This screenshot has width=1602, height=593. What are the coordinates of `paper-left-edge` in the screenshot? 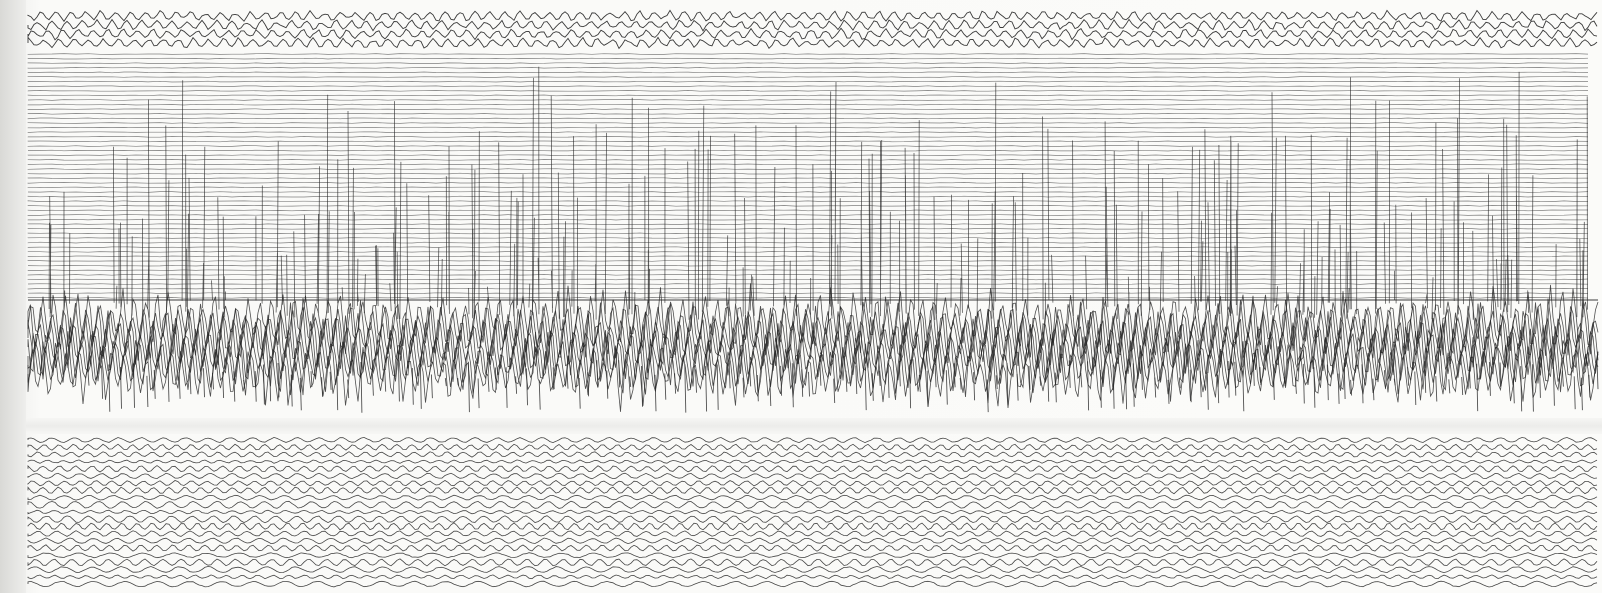 It's located at (13, 296).